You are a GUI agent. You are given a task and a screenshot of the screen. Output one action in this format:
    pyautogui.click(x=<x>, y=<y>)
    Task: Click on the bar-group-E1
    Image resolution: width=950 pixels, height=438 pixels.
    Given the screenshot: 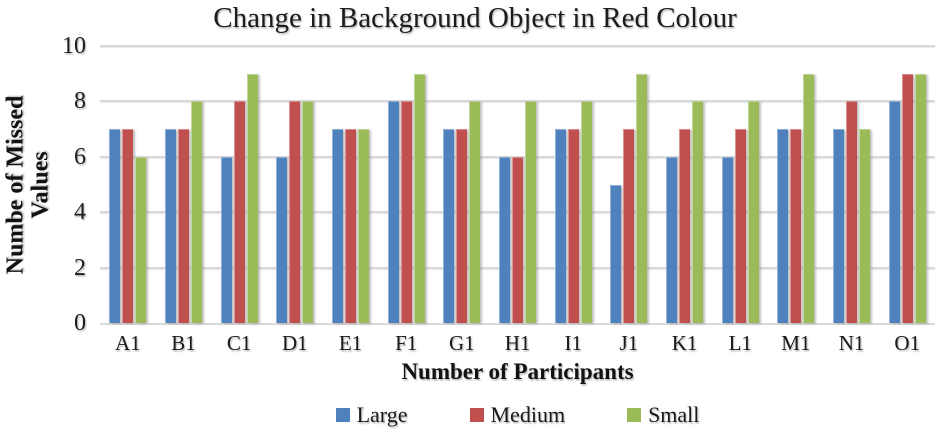 What is the action you would take?
    pyautogui.click(x=351, y=184)
    